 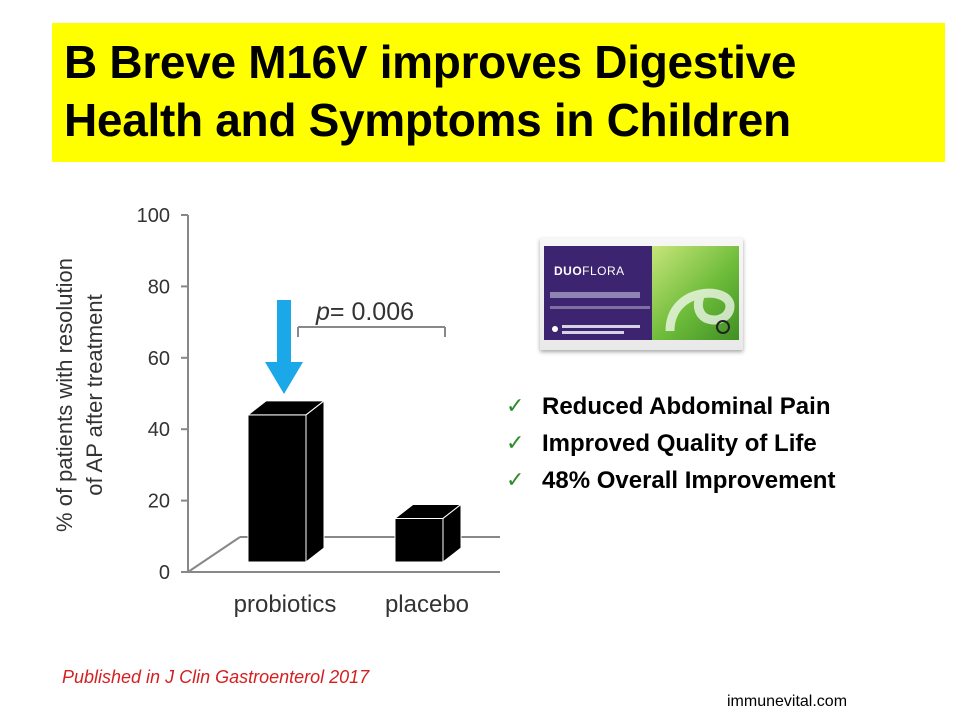 I want to click on capsule-icon, so click(x=555, y=329).